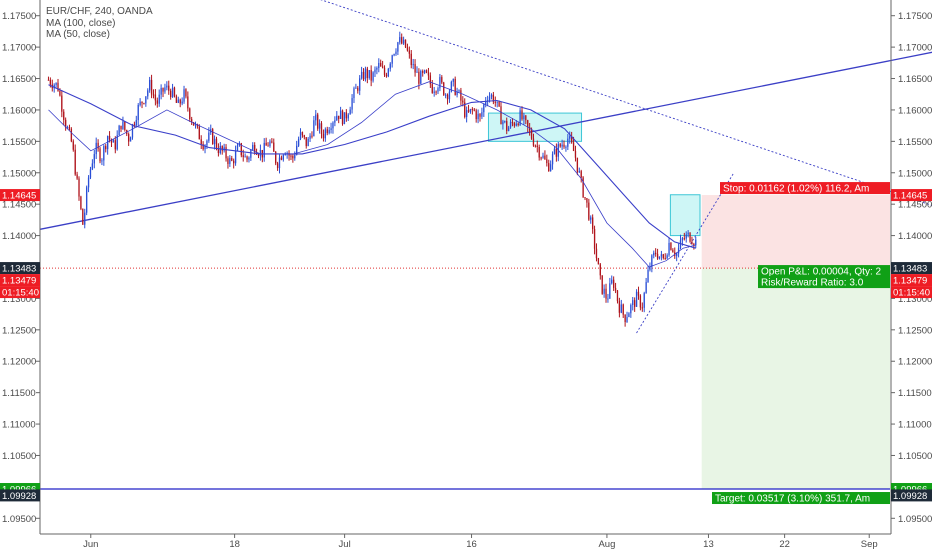 This screenshot has height=550, width=932. I want to click on ma100-legend: MA (100, close), so click(80, 23).